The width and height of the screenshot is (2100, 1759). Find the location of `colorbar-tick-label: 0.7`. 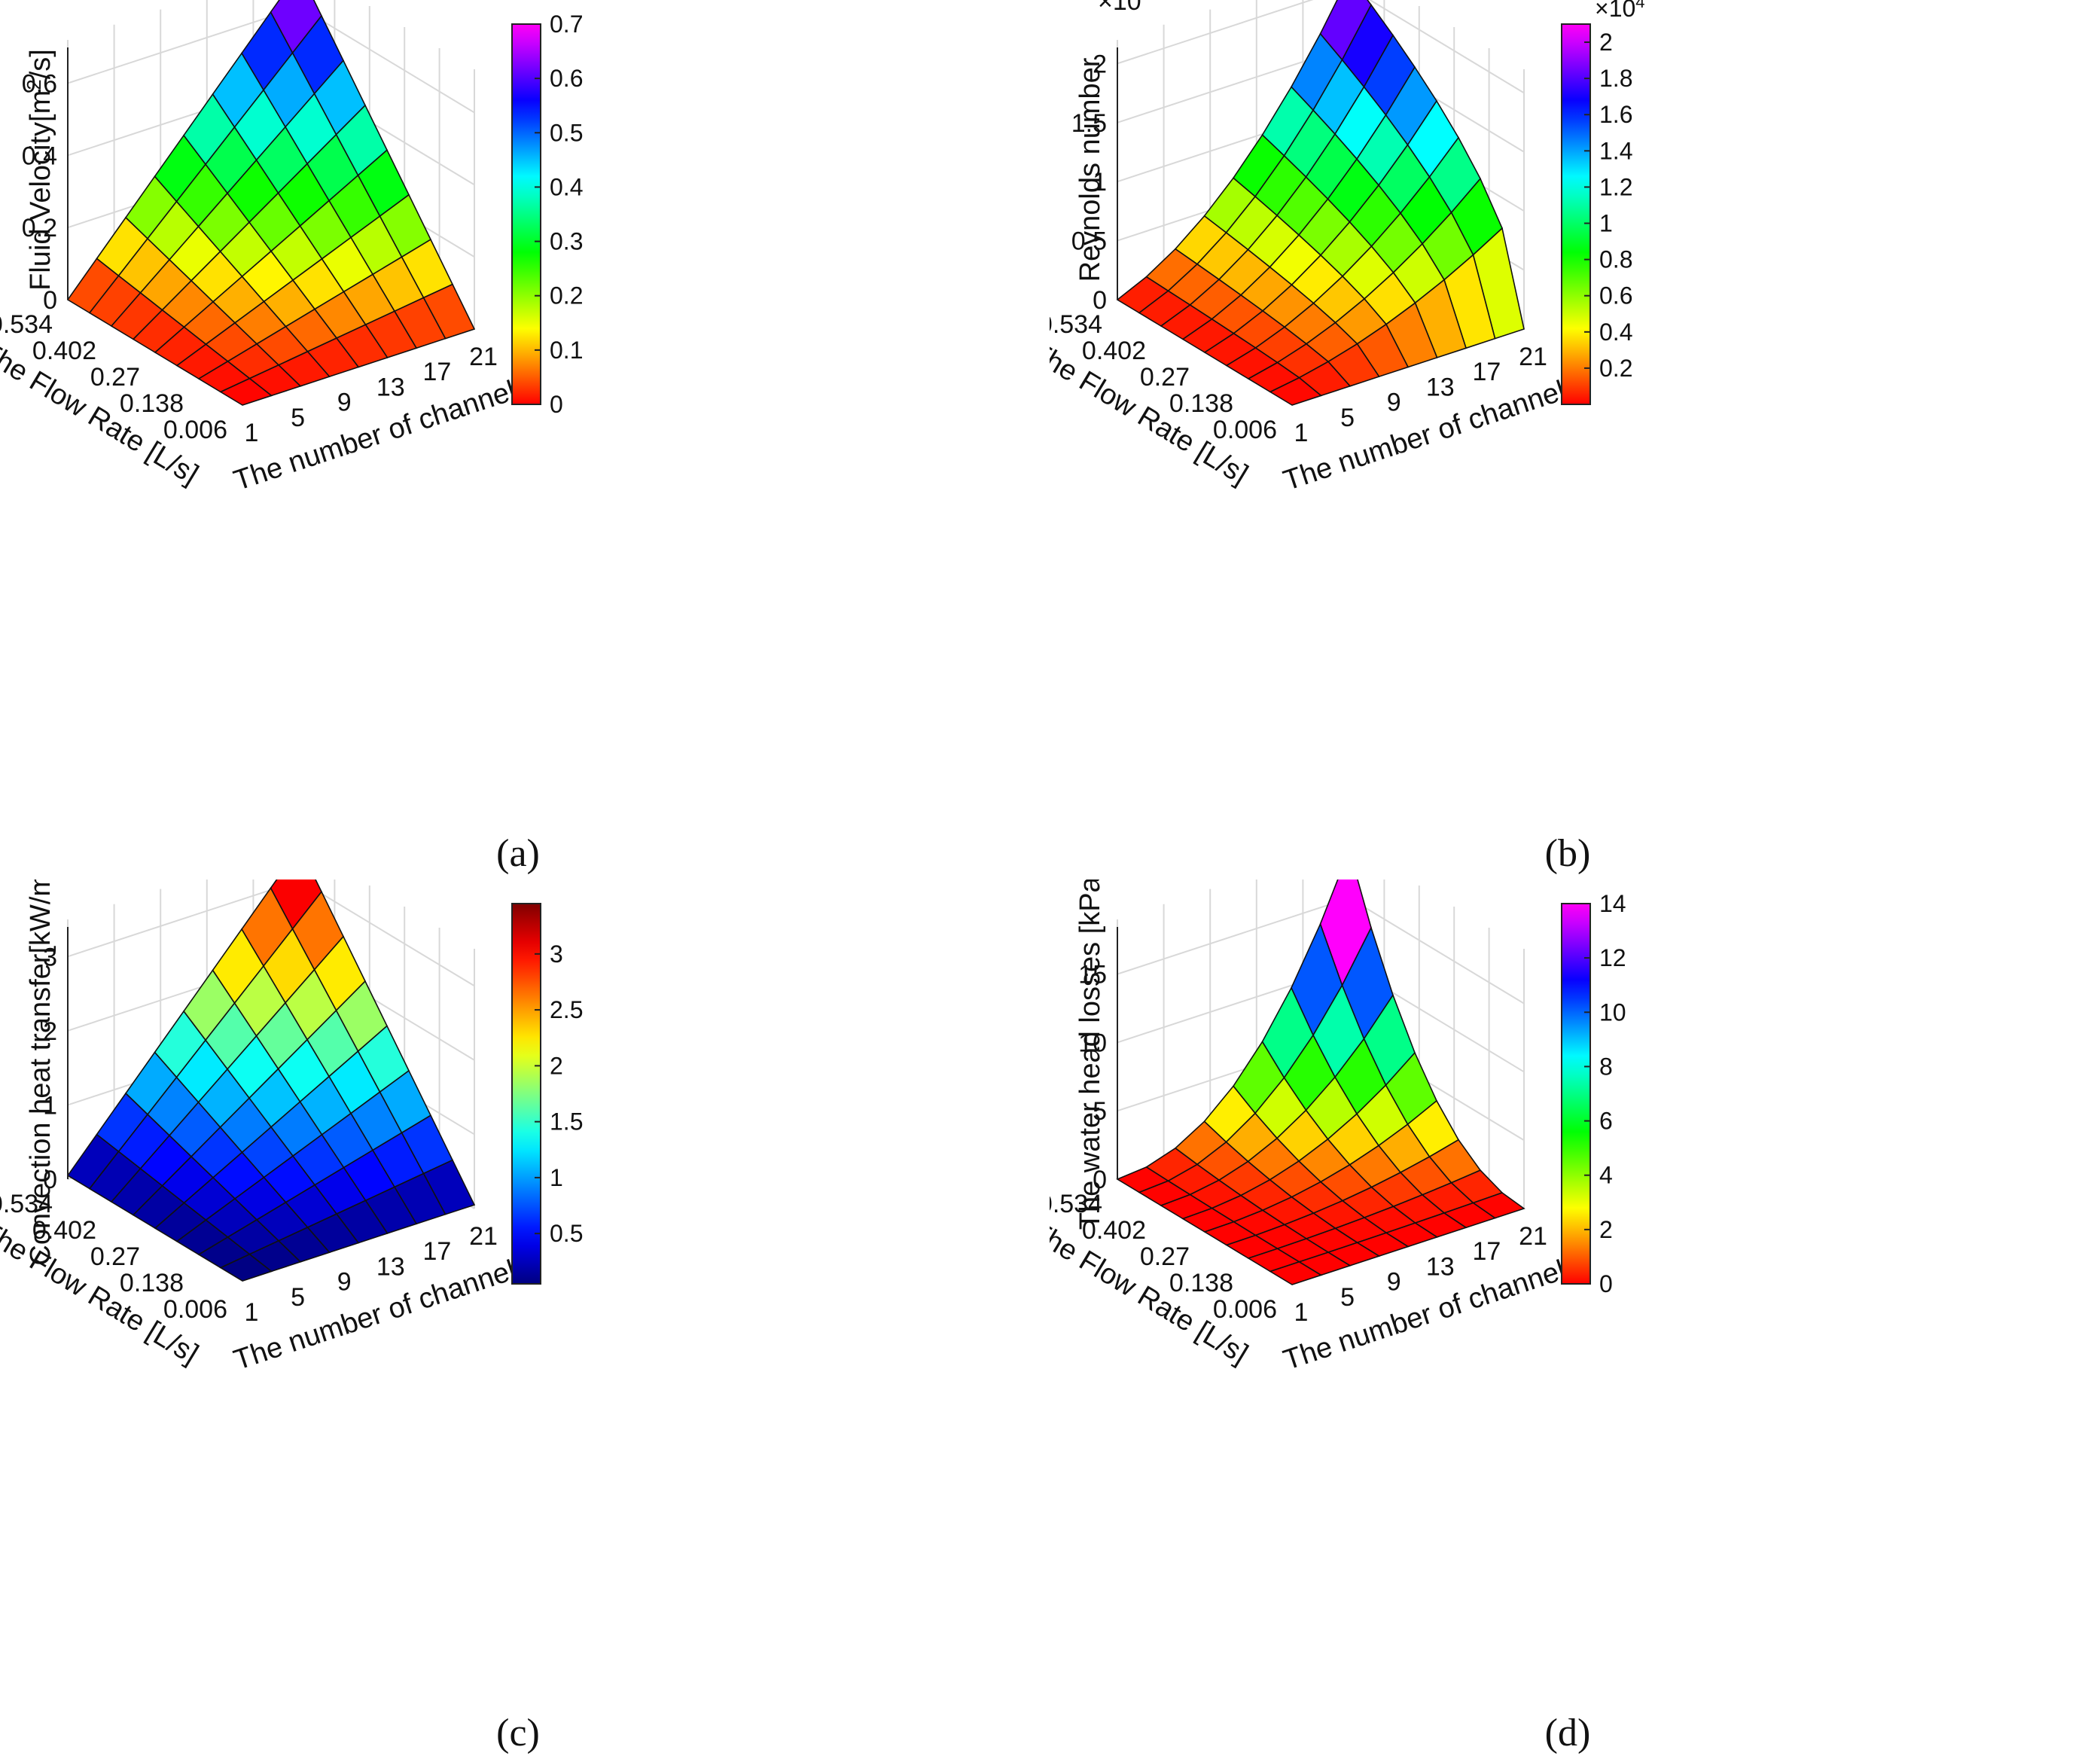

colorbar-tick-label: 0.7 is located at coordinates (566, 24).